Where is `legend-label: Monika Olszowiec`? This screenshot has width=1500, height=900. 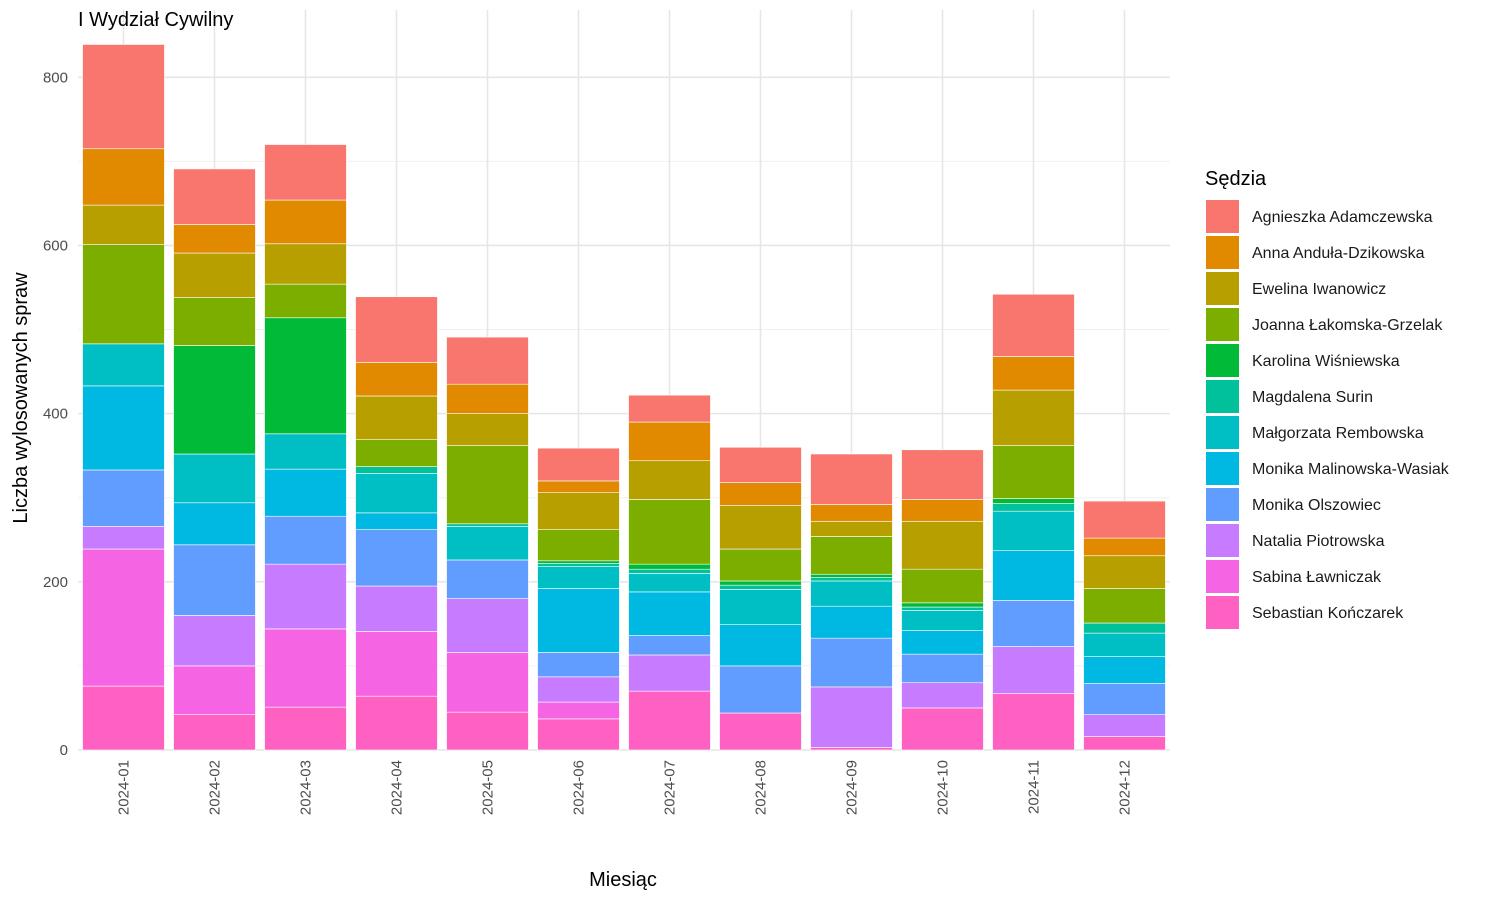 legend-label: Monika Olszowiec is located at coordinates (1316, 505).